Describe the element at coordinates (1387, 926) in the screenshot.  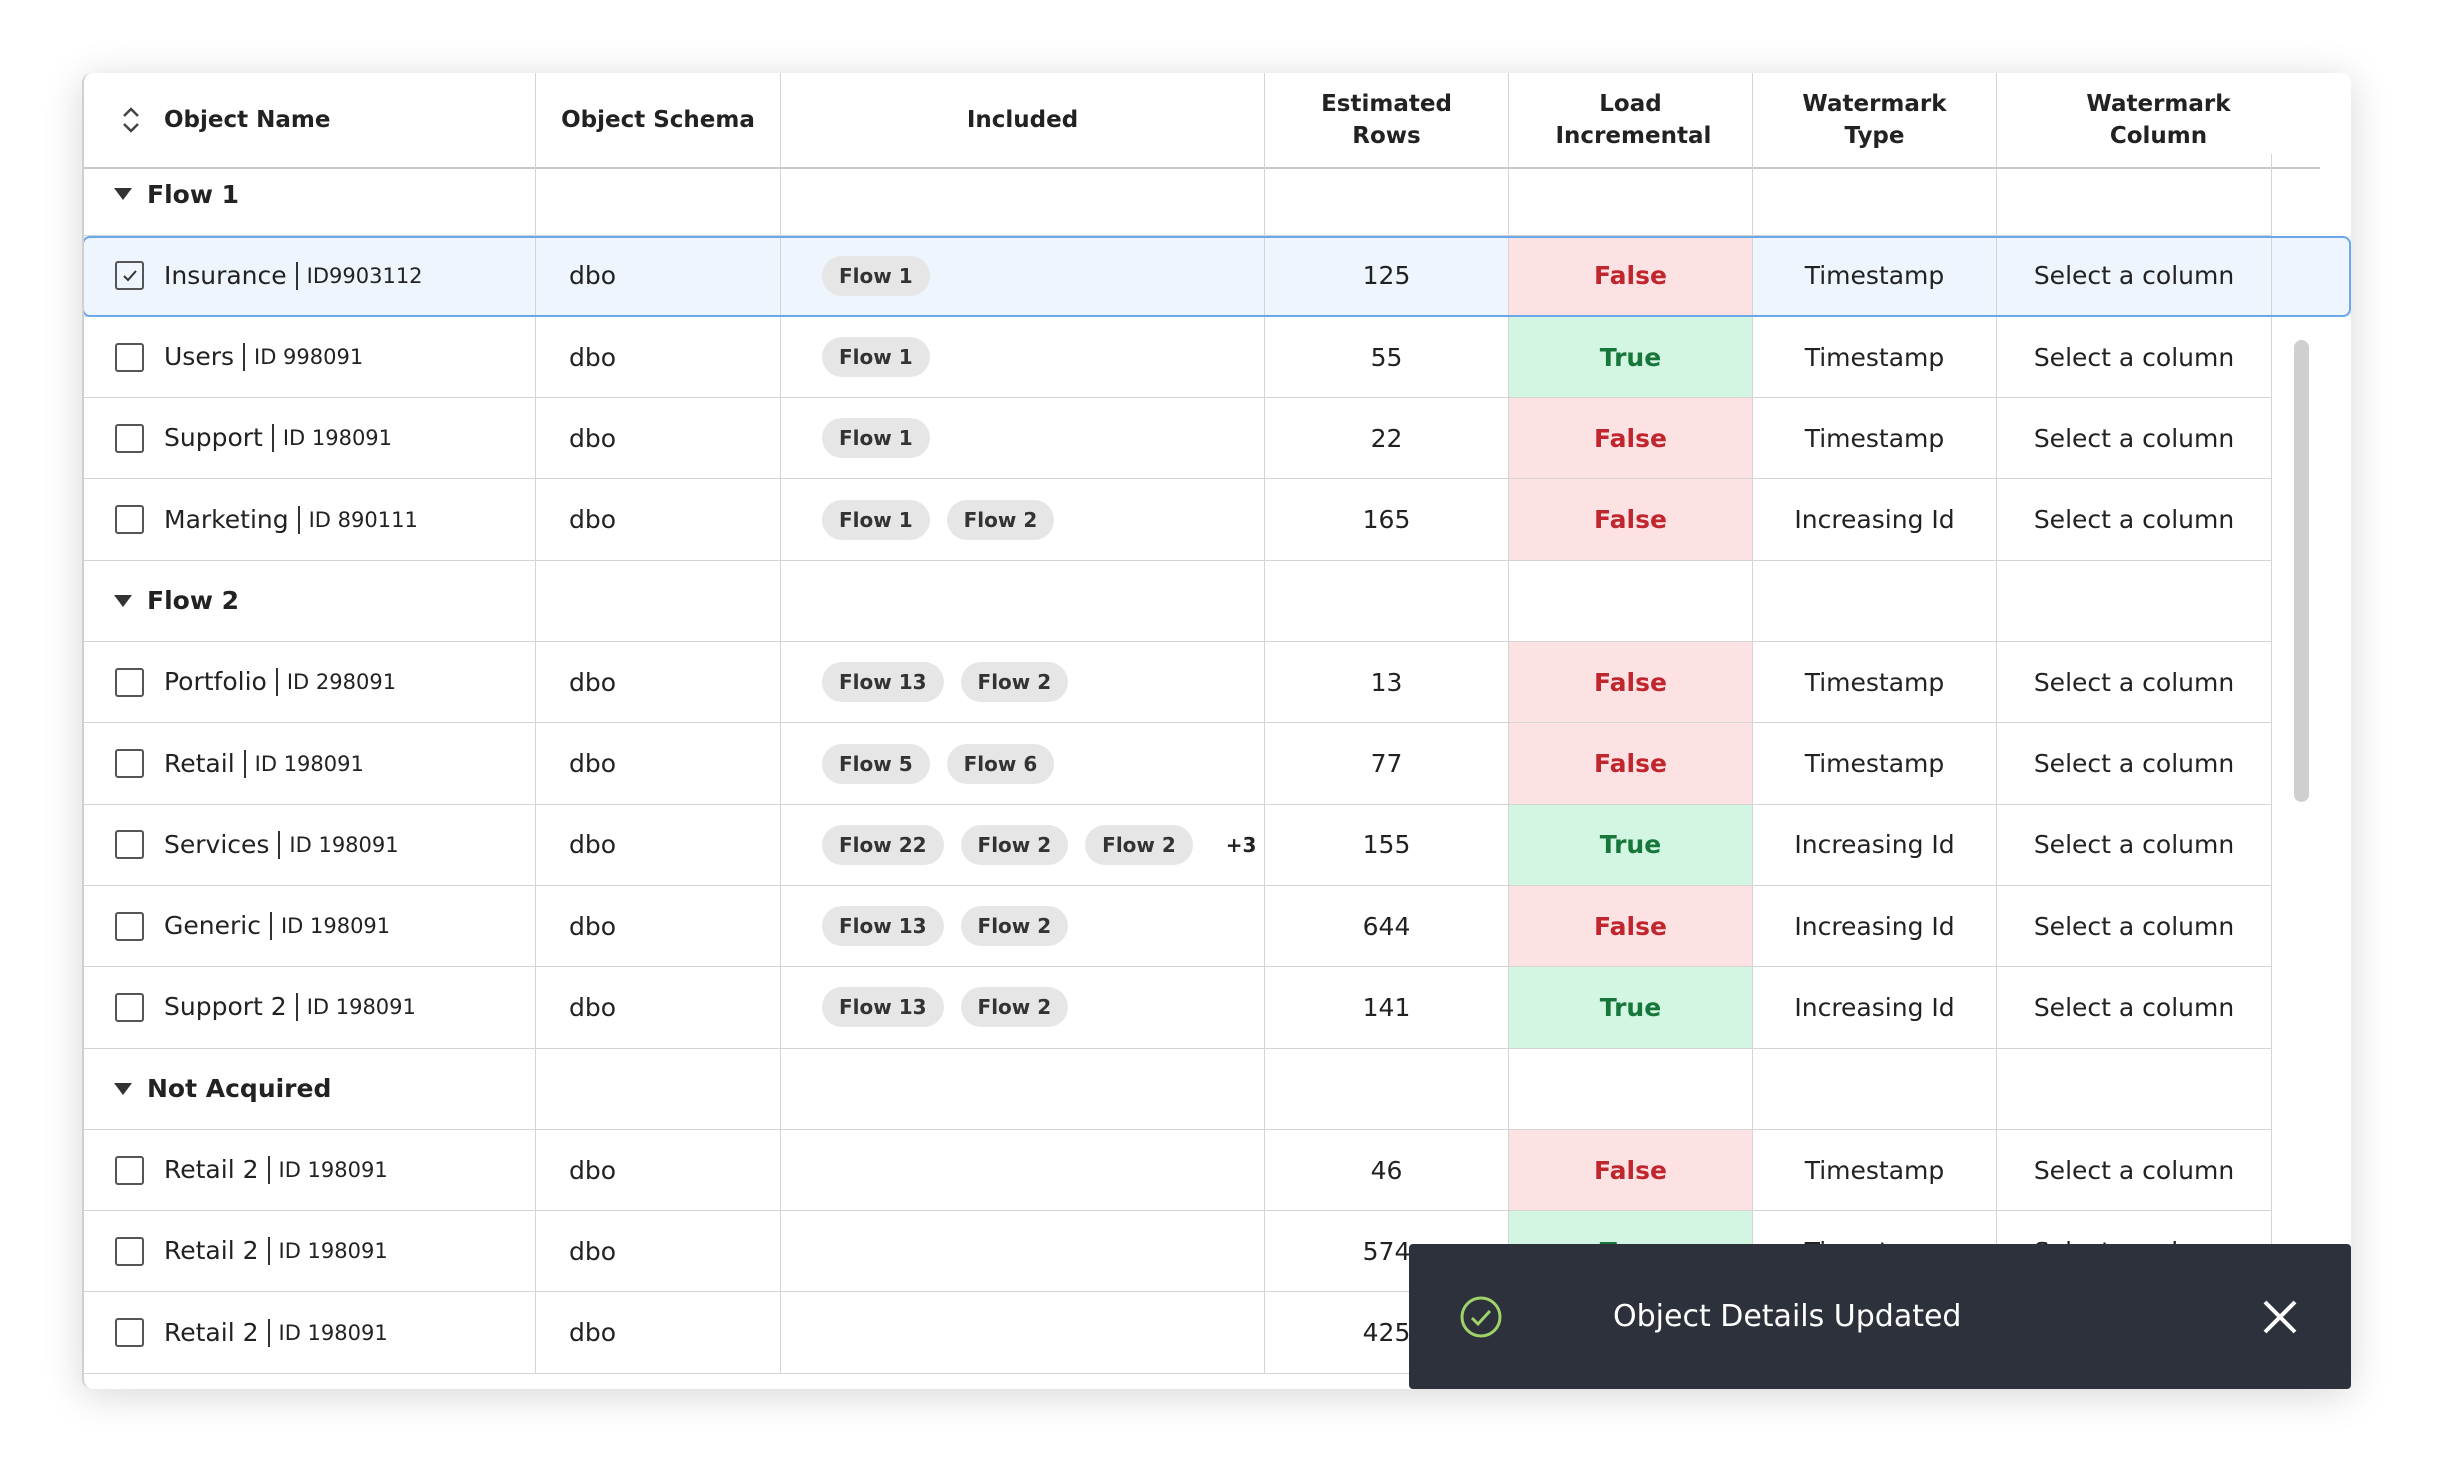
I see `cell: 644` at that location.